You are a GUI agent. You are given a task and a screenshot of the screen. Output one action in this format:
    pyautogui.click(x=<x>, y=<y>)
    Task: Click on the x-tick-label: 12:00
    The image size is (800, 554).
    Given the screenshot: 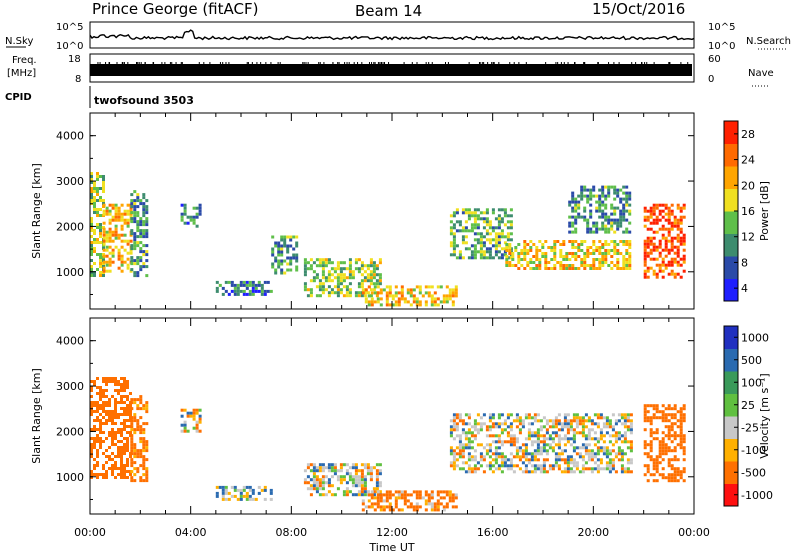 What is the action you would take?
    pyautogui.click(x=392, y=532)
    